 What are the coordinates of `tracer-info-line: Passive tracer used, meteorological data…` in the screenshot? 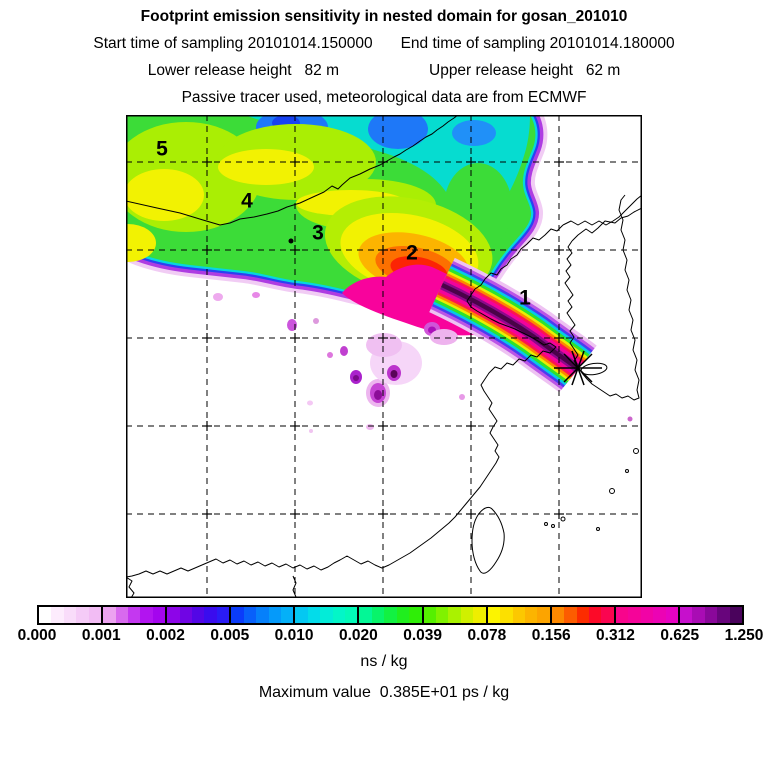 It's located at (384, 98).